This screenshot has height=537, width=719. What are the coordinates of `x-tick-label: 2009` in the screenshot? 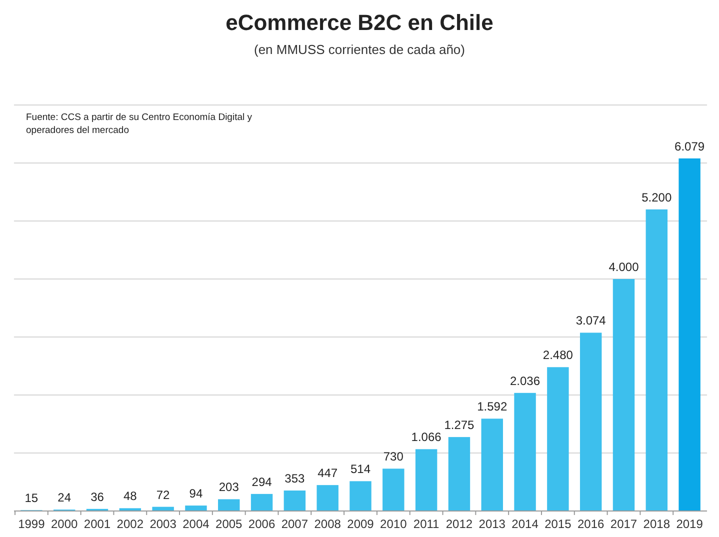 It's located at (360, 524).